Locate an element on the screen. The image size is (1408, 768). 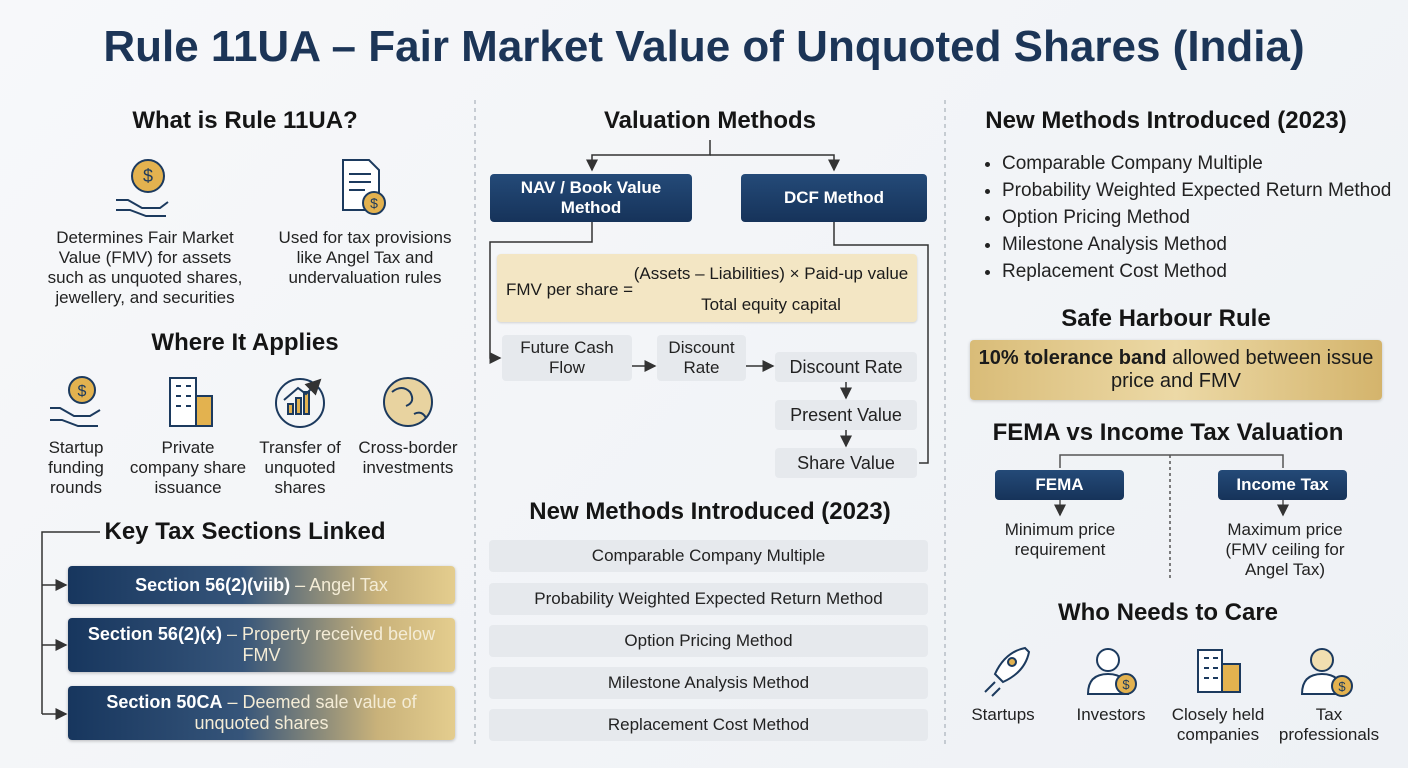
icon-globe is located at coordinates (408, 402).